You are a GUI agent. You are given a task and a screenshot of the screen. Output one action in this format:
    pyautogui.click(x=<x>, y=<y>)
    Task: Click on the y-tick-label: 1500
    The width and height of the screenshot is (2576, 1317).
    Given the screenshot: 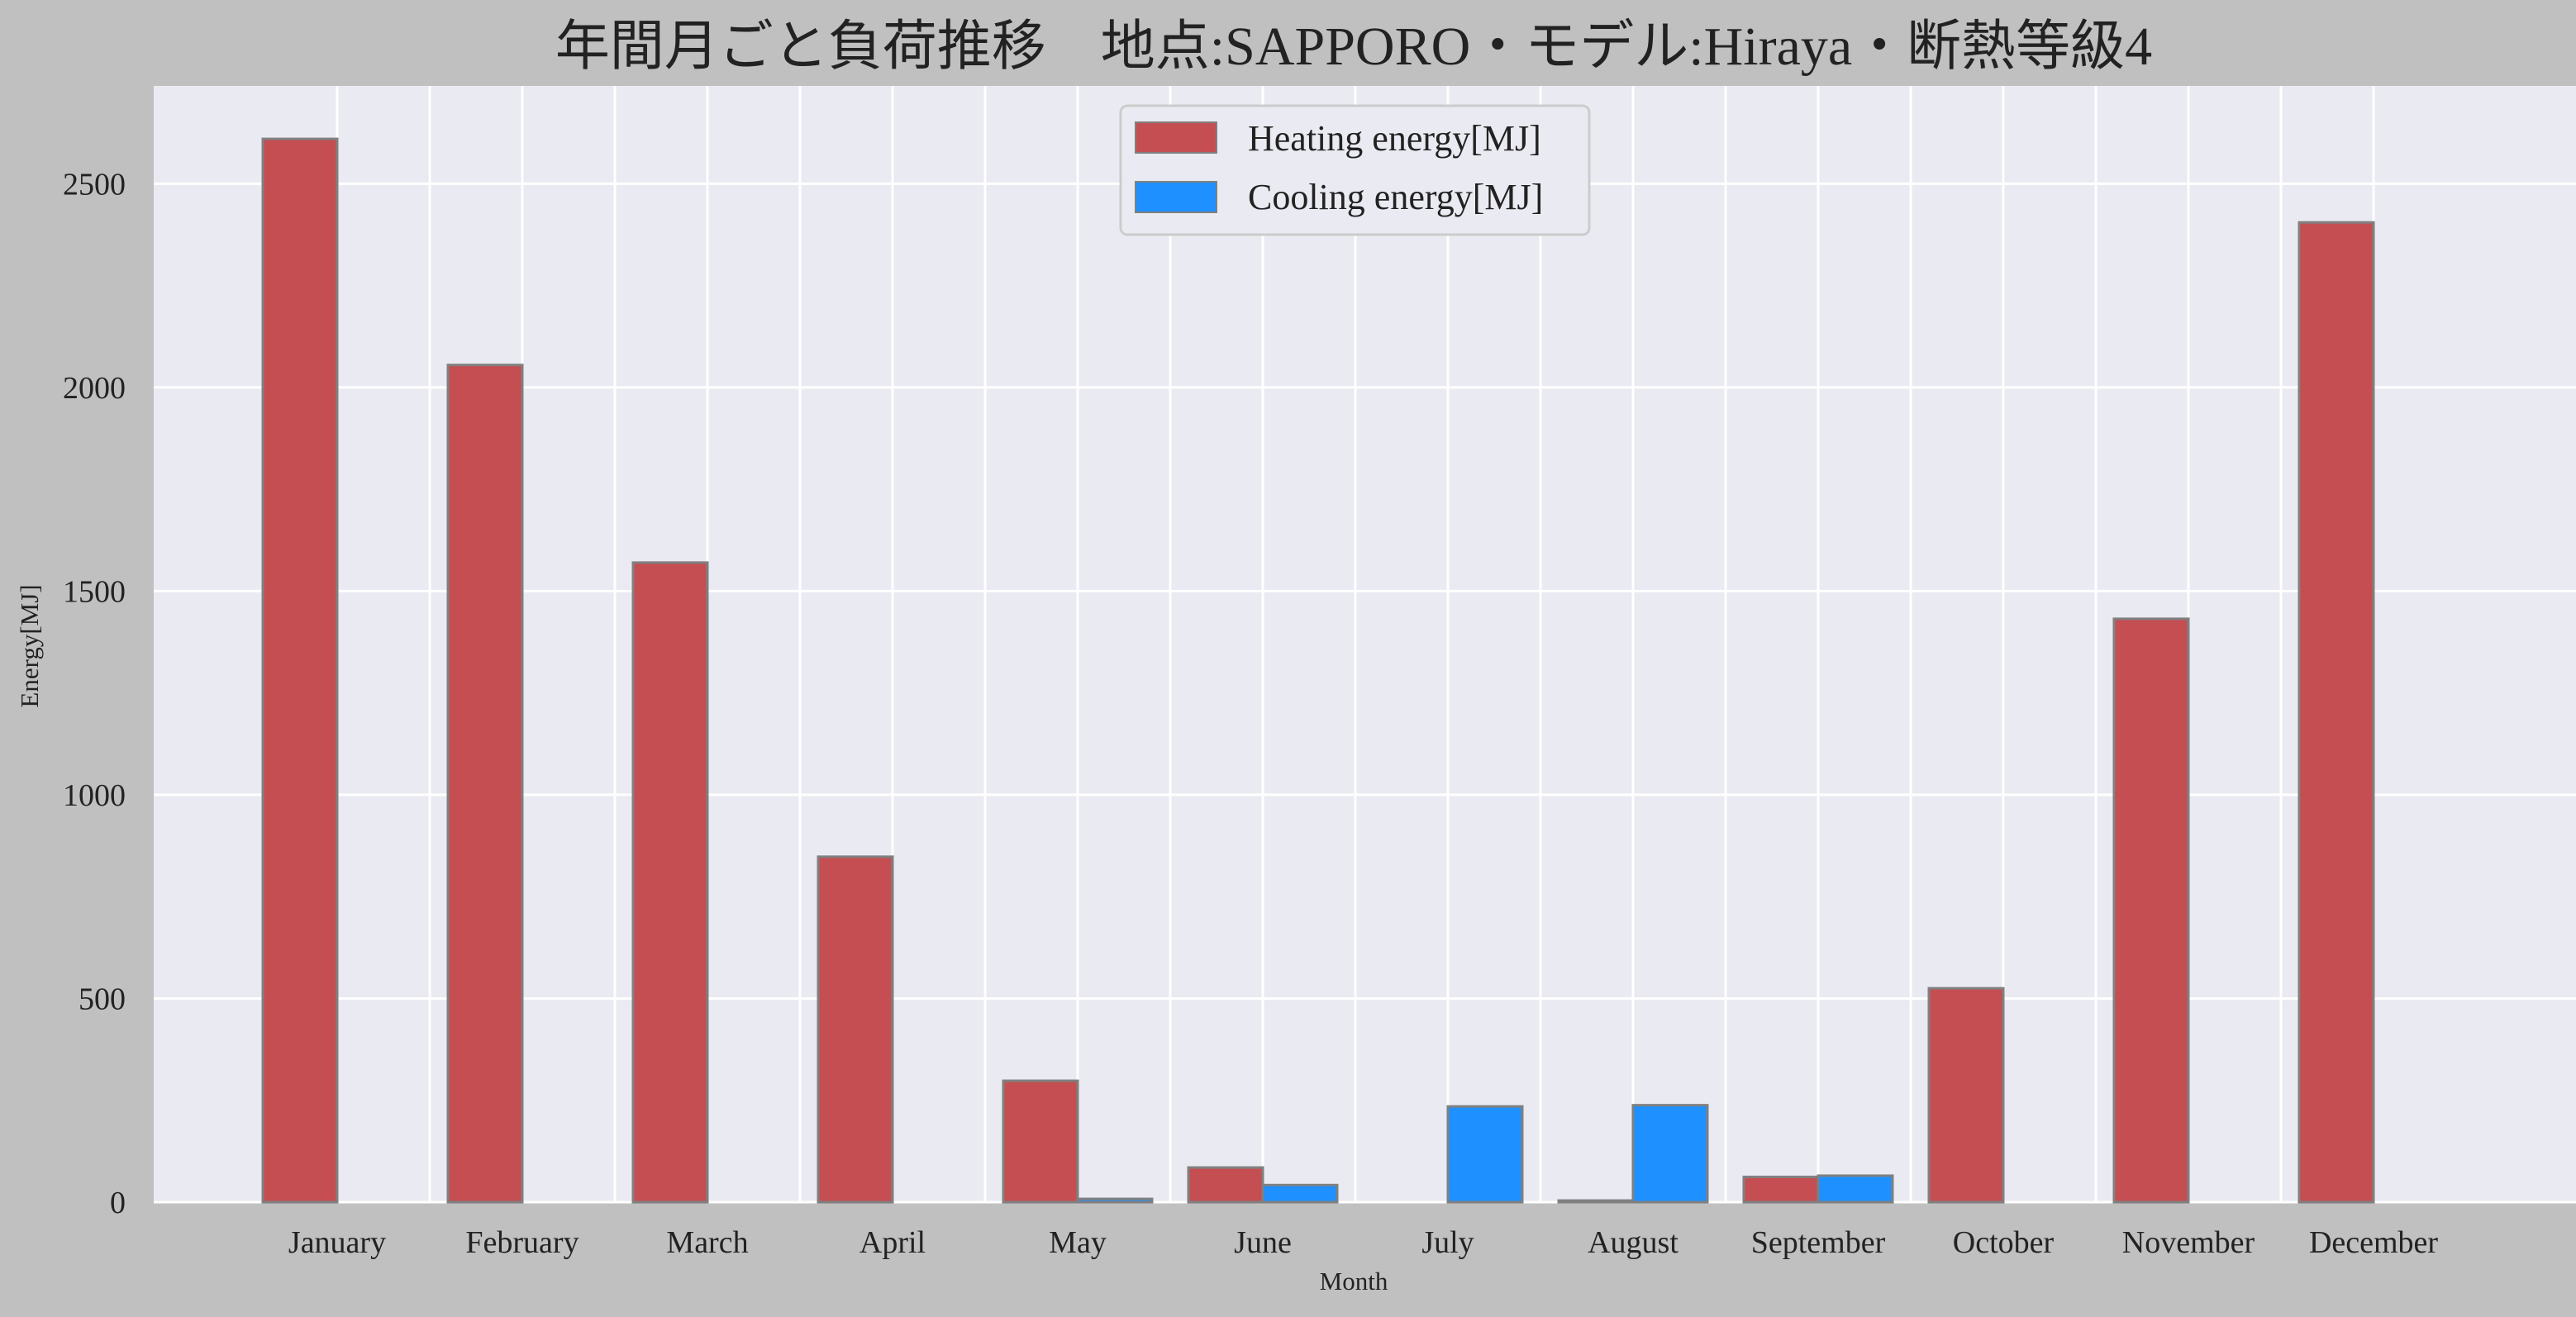 What is the action you would take?
    pyautogui.click(x=95, y=591)
    